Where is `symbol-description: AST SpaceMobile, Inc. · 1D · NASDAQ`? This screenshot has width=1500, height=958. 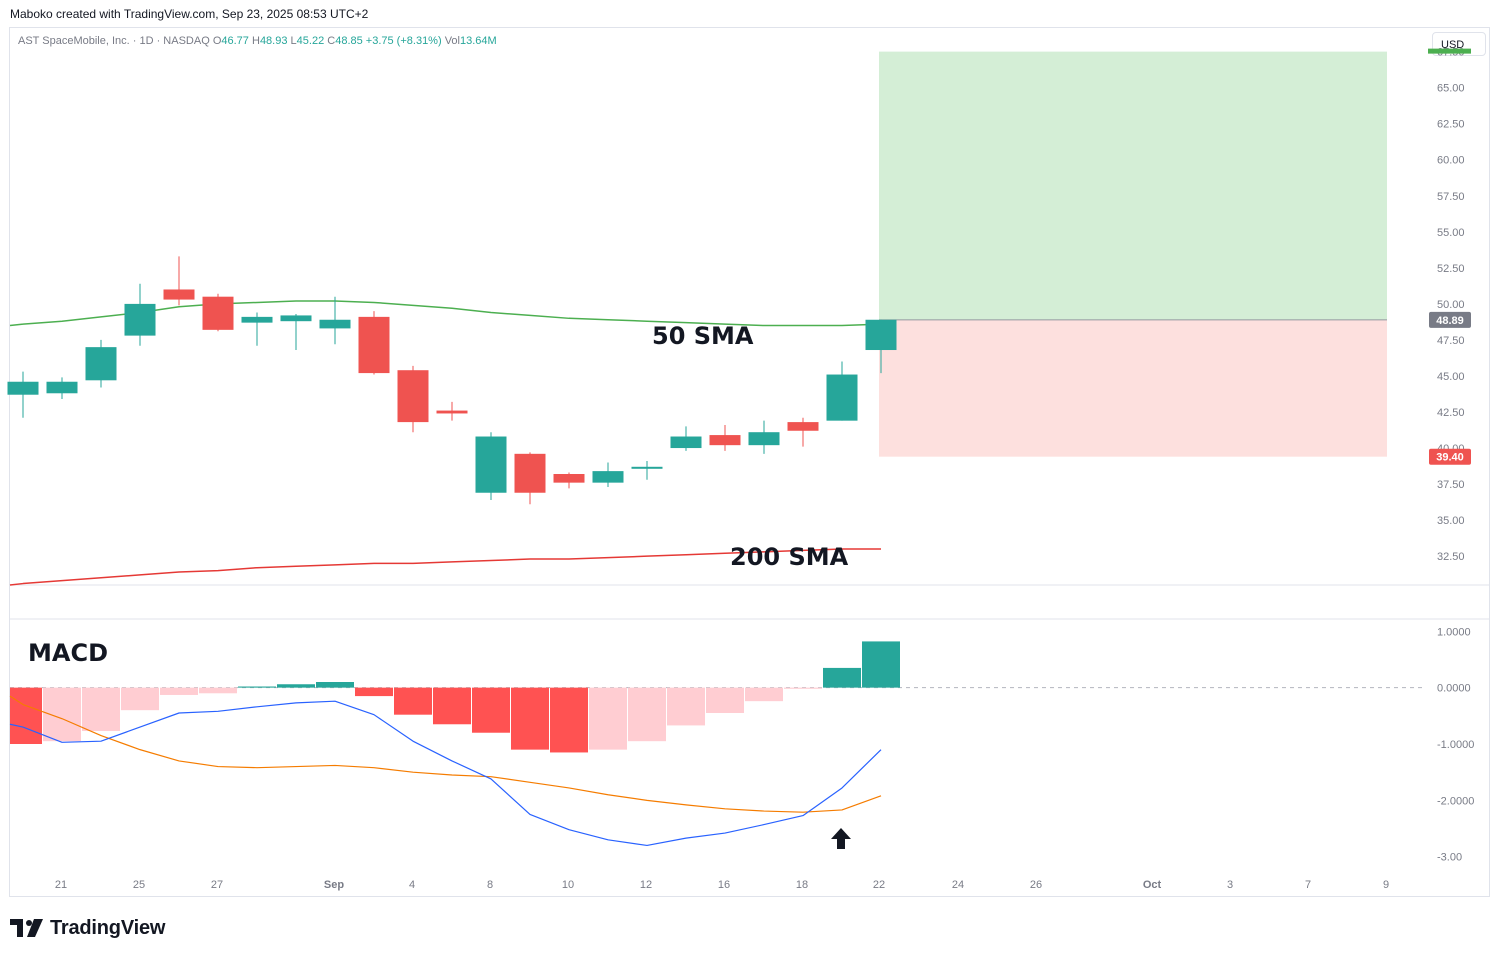 symbol-description: AST SpaceMobile, Inc. · 1D · NASDAQ is located at coordinates (114, 41).